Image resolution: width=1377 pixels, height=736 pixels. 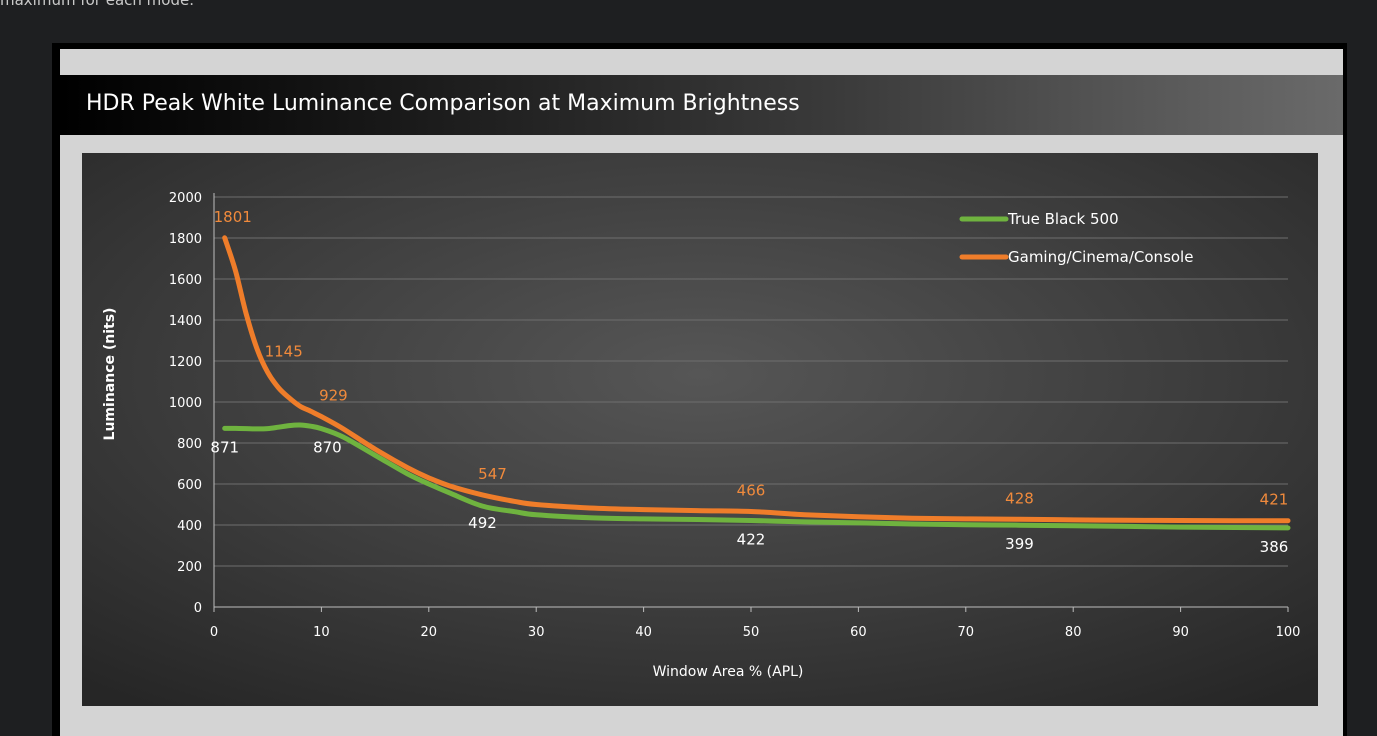 I want to click on y-tick-label: 600, so click(x=189, y=485).